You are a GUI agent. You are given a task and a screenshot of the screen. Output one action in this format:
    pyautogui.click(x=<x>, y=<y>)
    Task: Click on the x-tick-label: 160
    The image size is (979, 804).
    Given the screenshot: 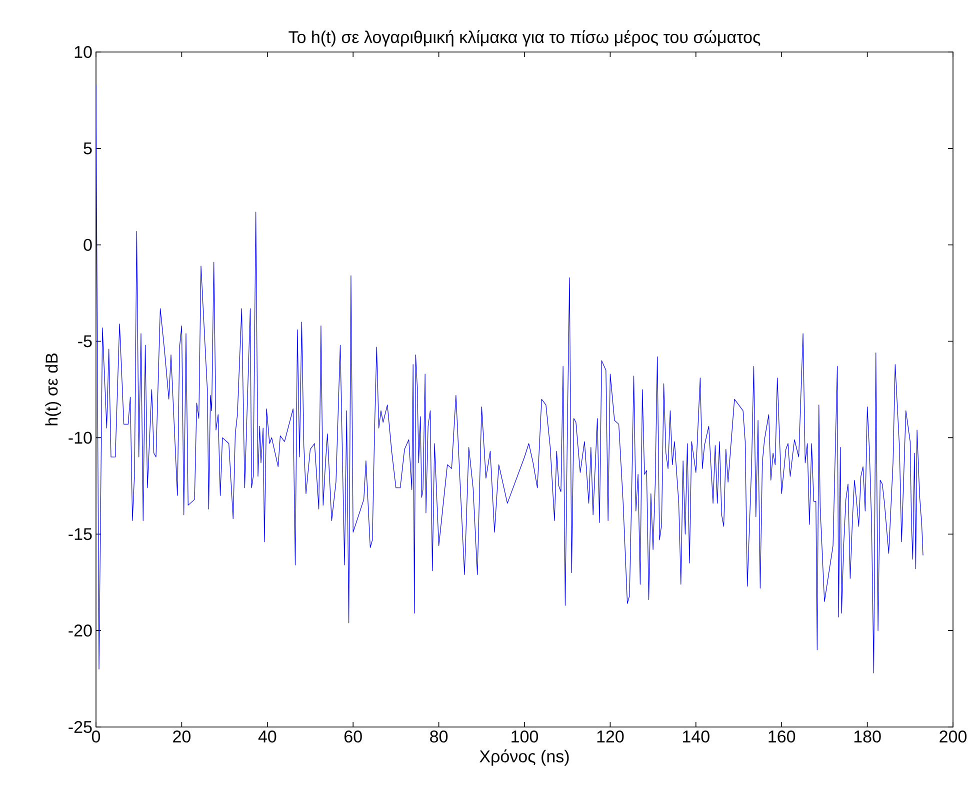 What is the action you would take?
    pyautogui.click(x=782, y=736)
    